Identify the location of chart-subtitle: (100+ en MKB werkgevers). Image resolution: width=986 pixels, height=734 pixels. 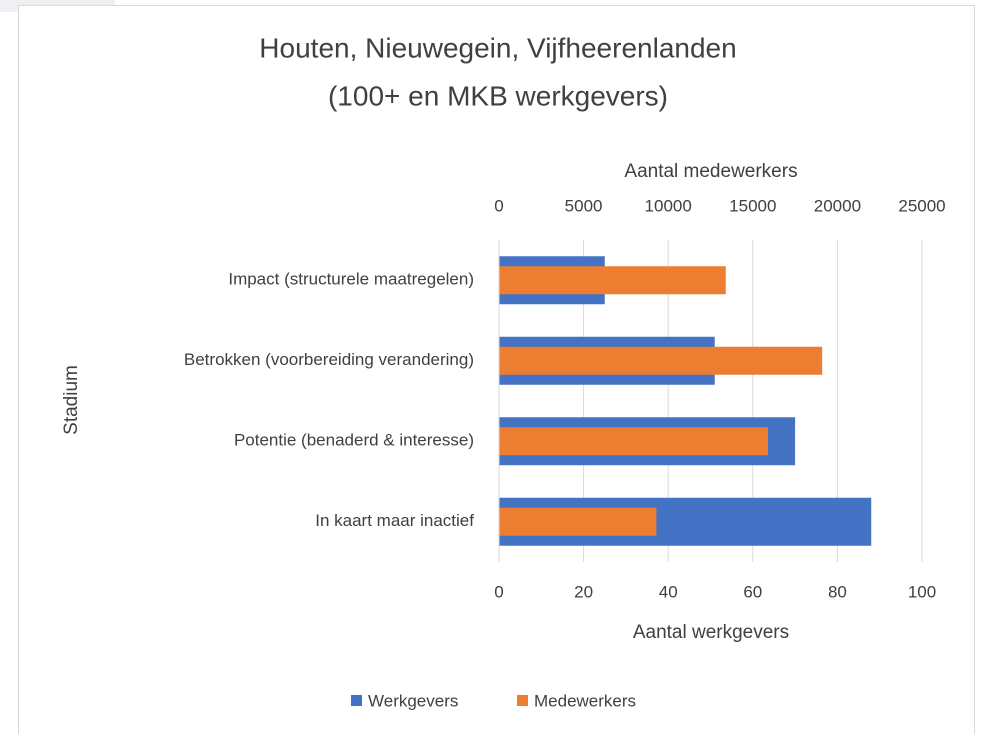
(498, 95).